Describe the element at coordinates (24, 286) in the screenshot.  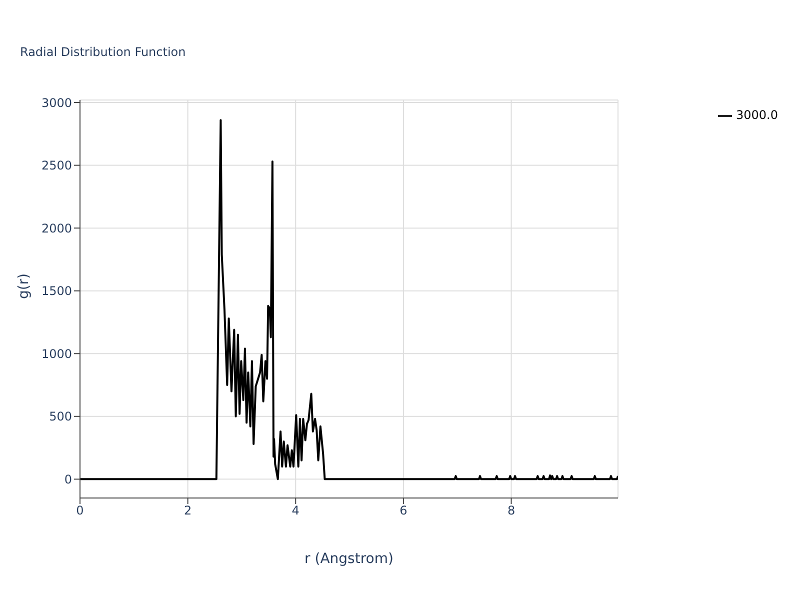
I see `y-axis-title: g(r)` at that location.